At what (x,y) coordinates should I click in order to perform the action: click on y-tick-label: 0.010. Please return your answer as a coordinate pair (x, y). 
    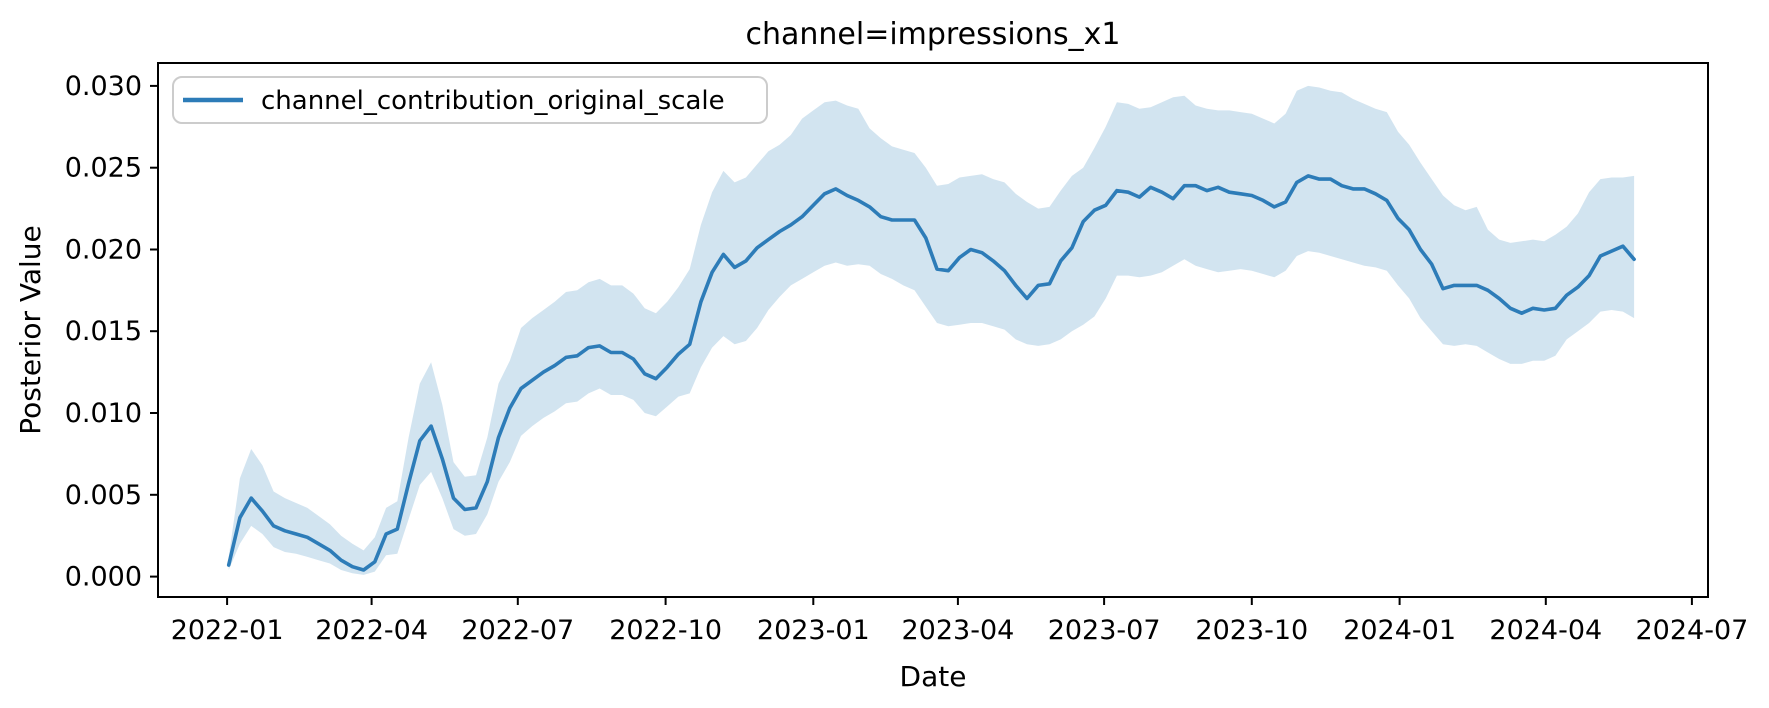
    Looking at the image, I should click on (103, 413).